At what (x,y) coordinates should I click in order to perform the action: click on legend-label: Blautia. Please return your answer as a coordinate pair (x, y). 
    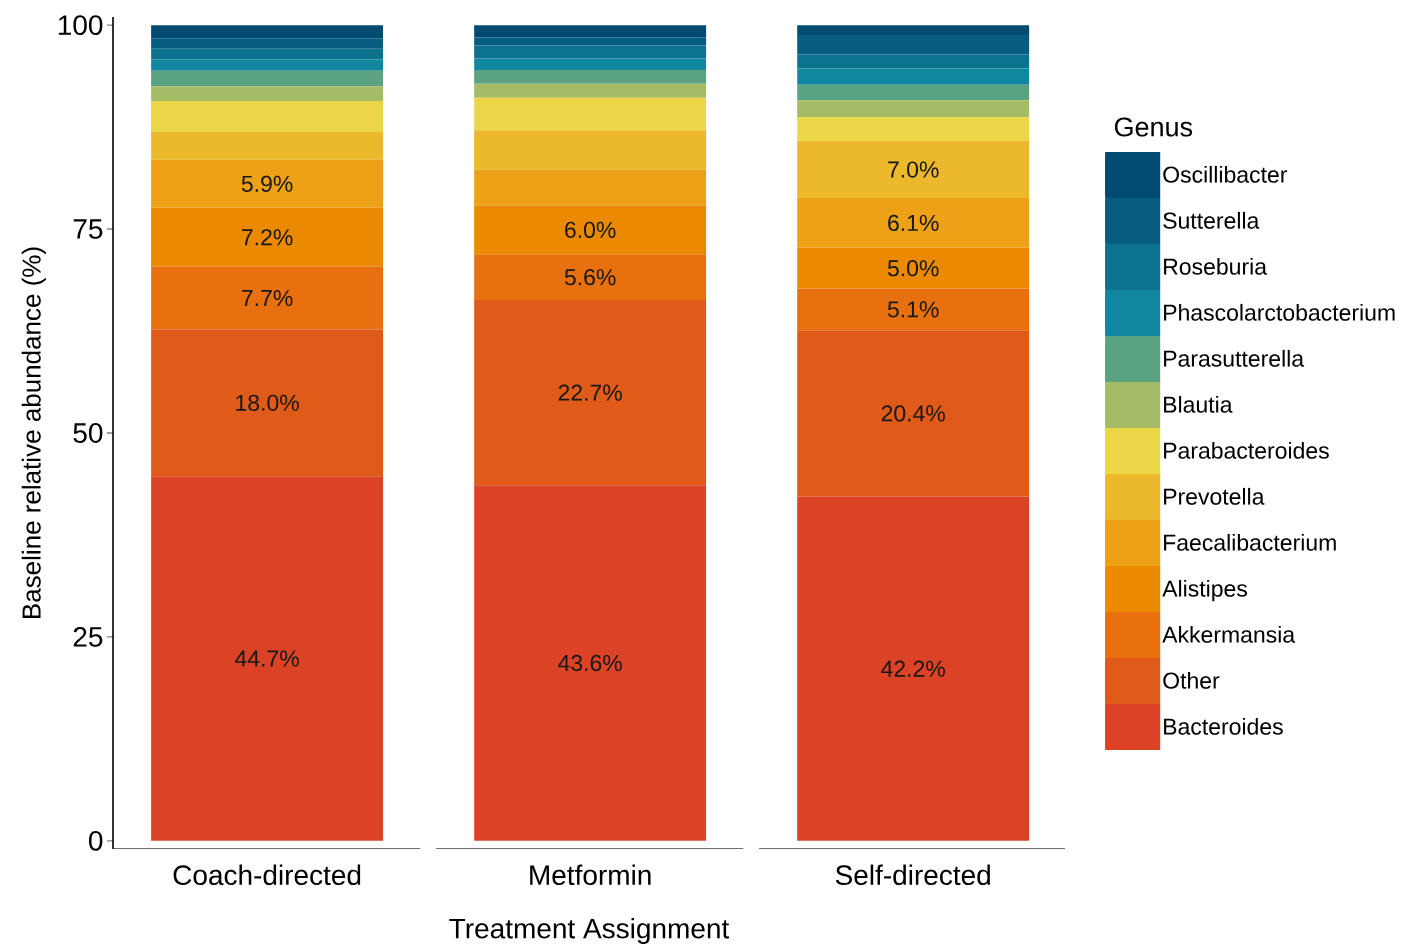
    Looking at the image, I should click on (1198, 404).